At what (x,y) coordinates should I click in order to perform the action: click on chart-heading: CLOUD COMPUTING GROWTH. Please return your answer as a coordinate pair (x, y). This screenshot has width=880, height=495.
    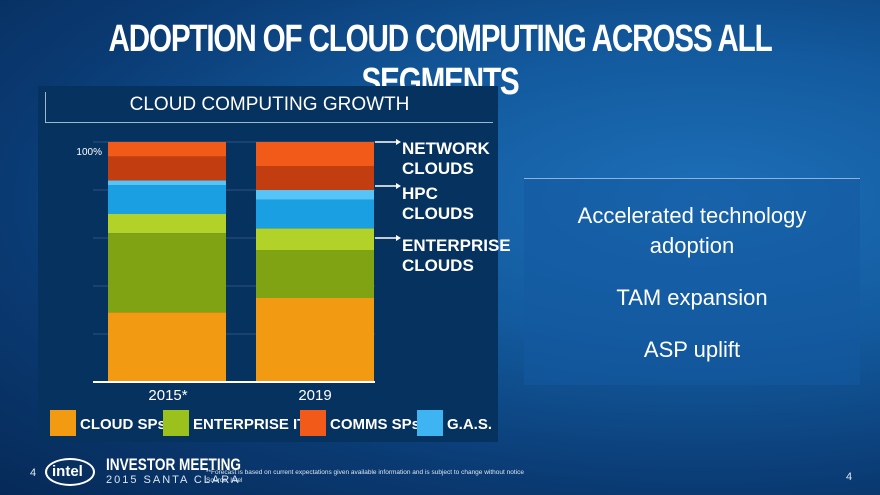
    Looking at the image, I should click on (269, 107).